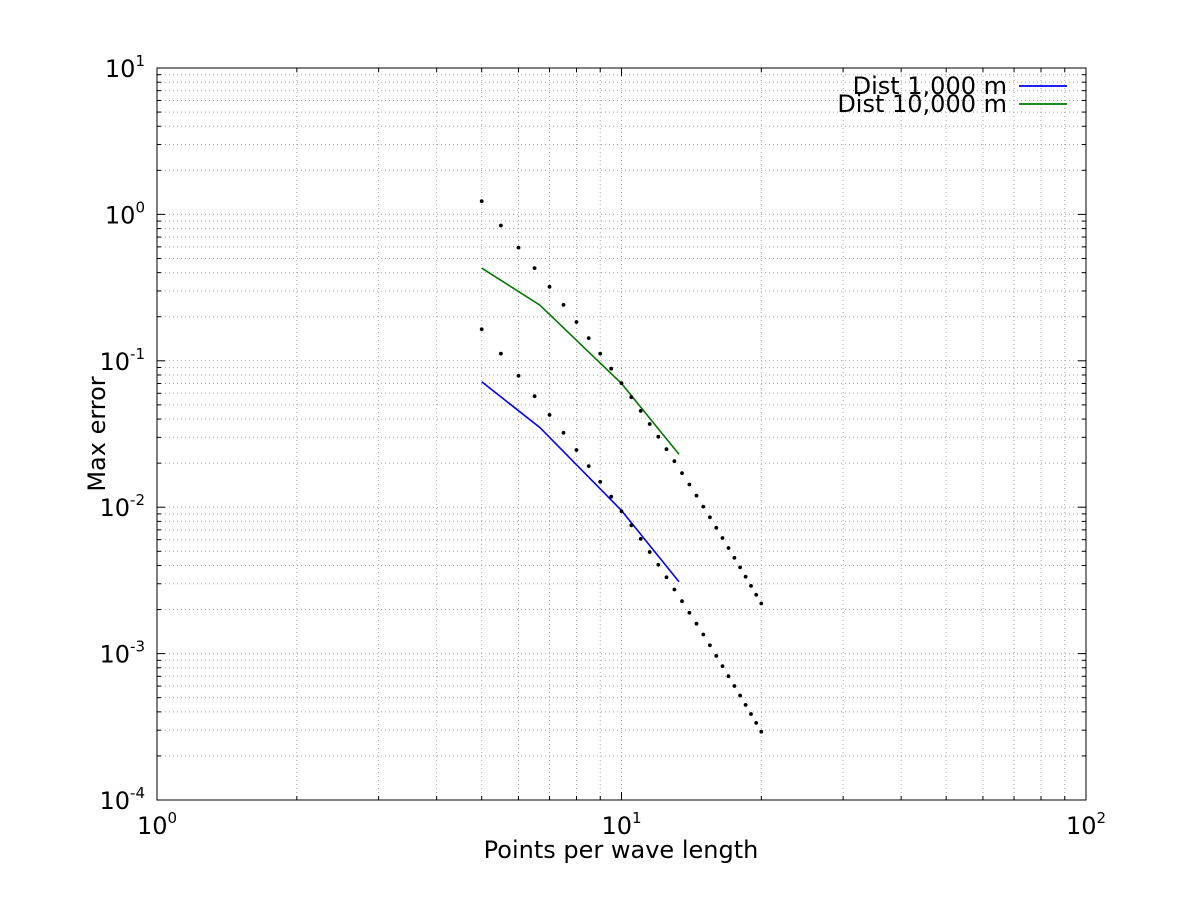 This screenshot has height=900, width=1200. Describe the element at coordinates (122, 433) in the screenshot. I see `y-tick-labels: 10¹ 10⁰ 10⁻¹ 10⁻² 10⁻³ 10⁻⁴` at that location.